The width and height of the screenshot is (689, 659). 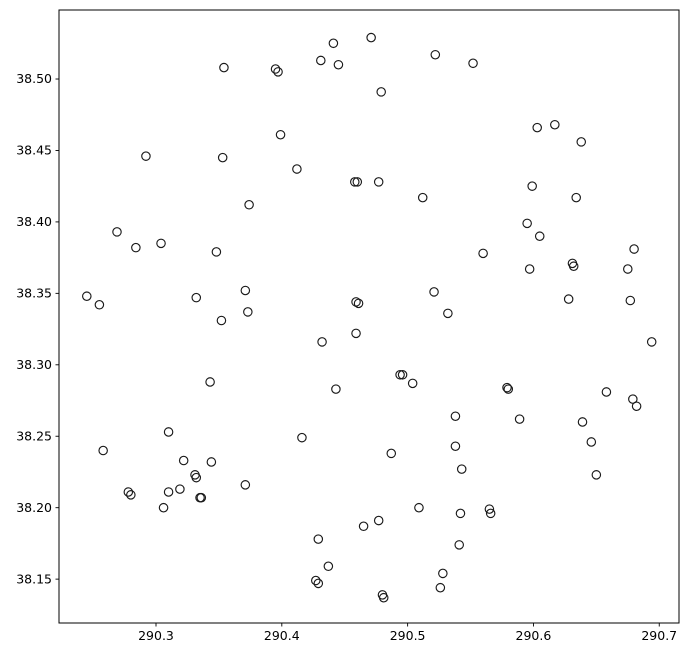 What do you see at coordinates (34, 435) in the screenshot?
I see `y-tick-label: 38.25` at bounding box center [34, 435].